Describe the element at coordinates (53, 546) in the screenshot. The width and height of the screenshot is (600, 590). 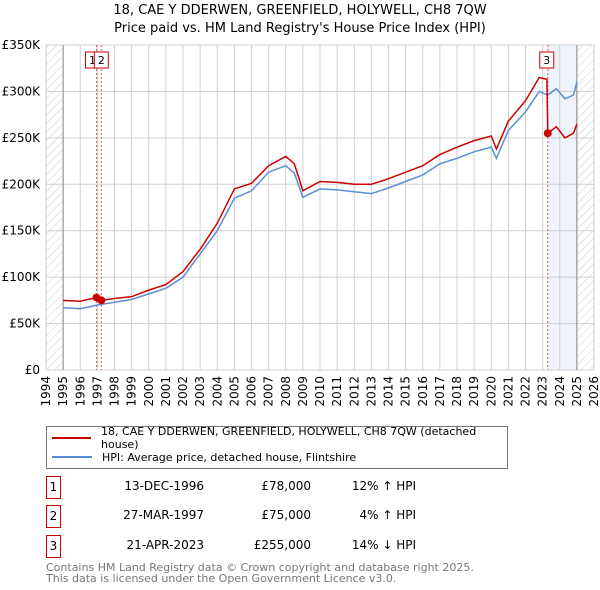
I see `sale-marker: 3` at that location.